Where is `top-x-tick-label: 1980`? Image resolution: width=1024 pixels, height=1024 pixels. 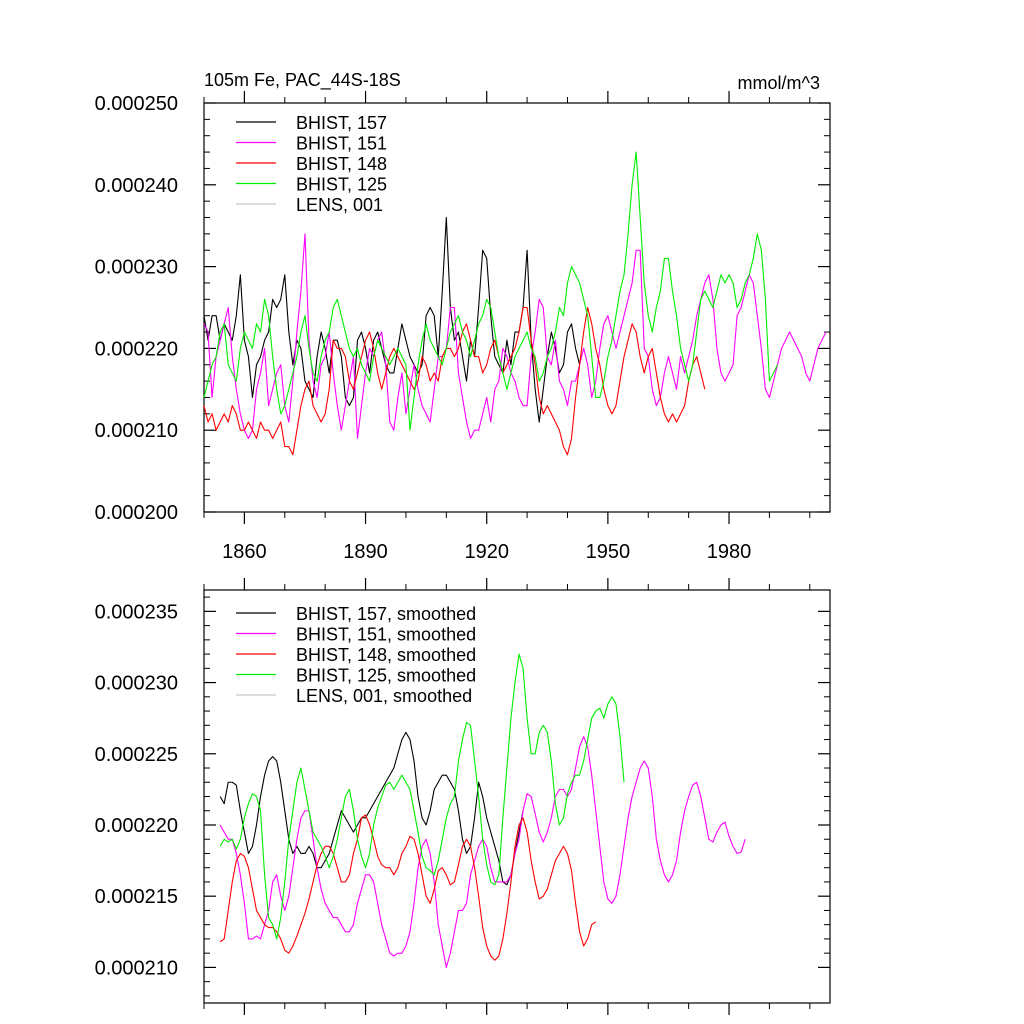
top-x-tick-label: 1980 is located at coordinates (729, 552).